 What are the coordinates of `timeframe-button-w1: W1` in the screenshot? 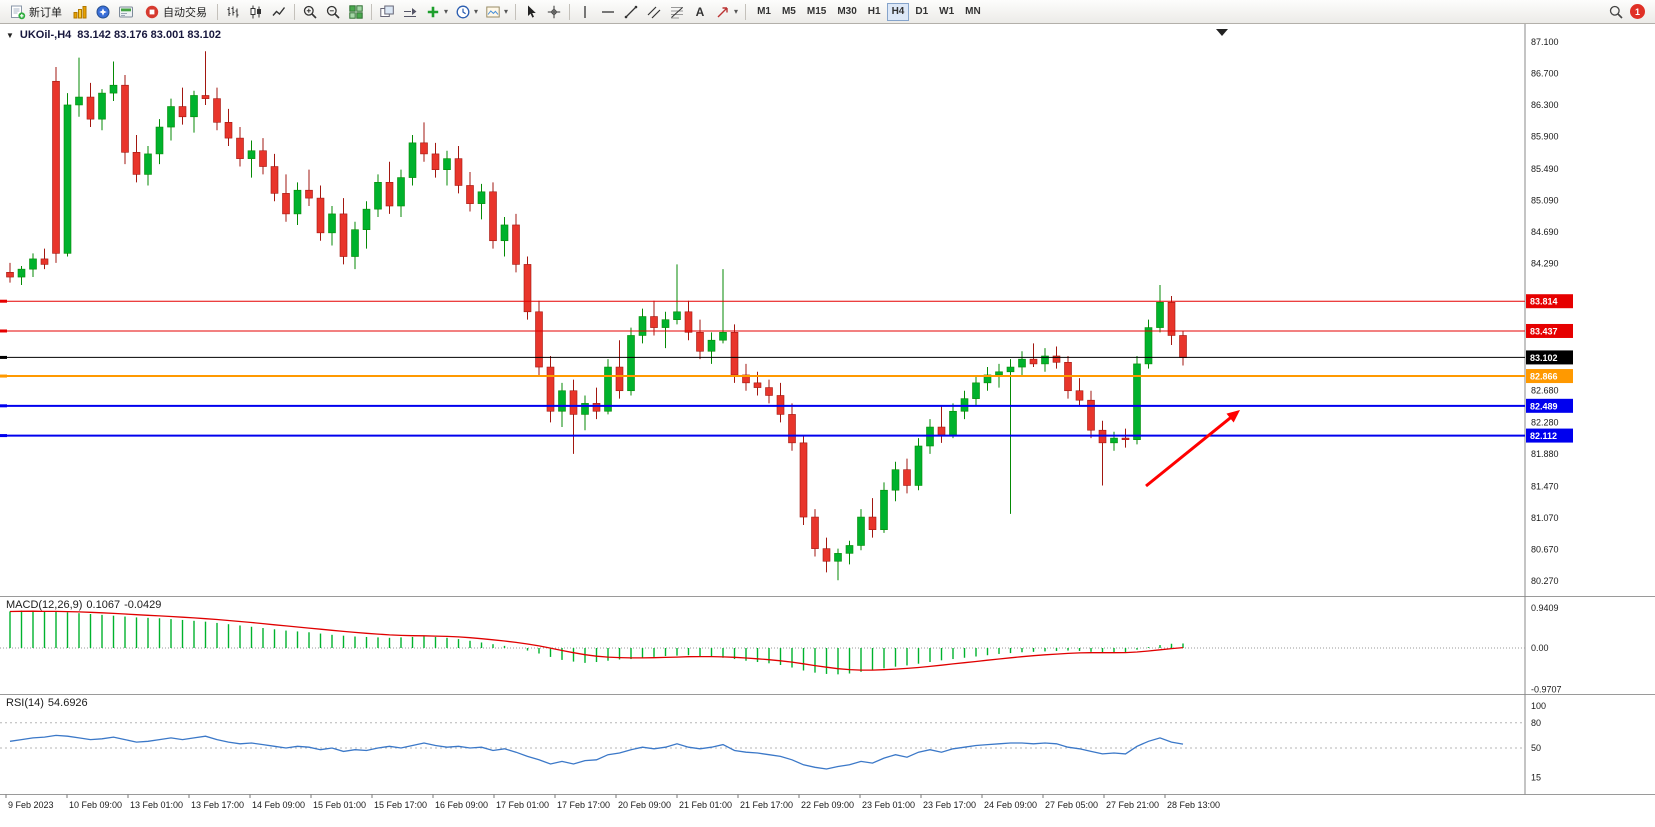 It's located at (946, 12).